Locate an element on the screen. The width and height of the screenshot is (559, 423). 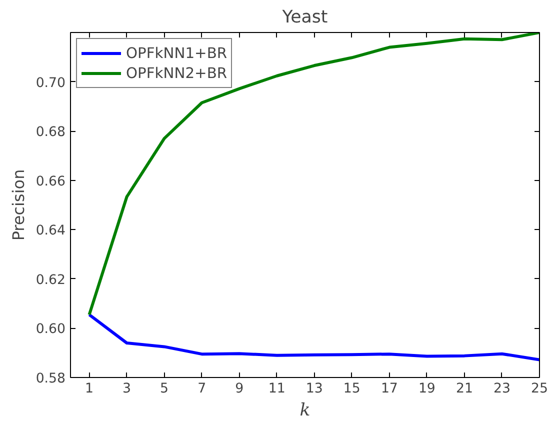
x-axis-title: k is located at coordinates (305, 410).